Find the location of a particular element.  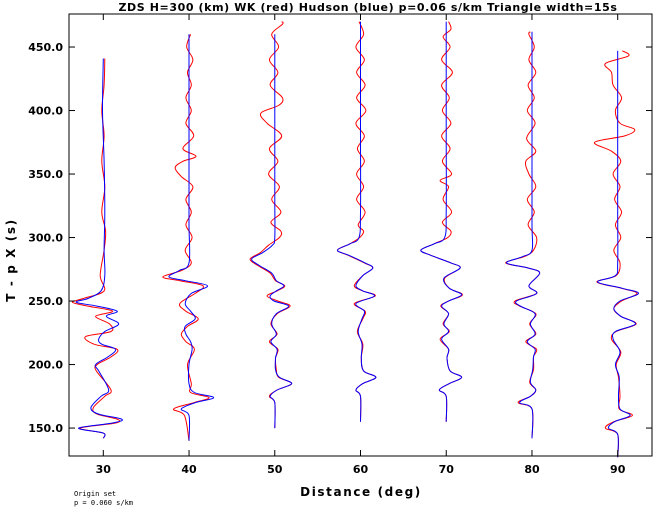

note-origin: Origin set is located at coordinates (95, 494).